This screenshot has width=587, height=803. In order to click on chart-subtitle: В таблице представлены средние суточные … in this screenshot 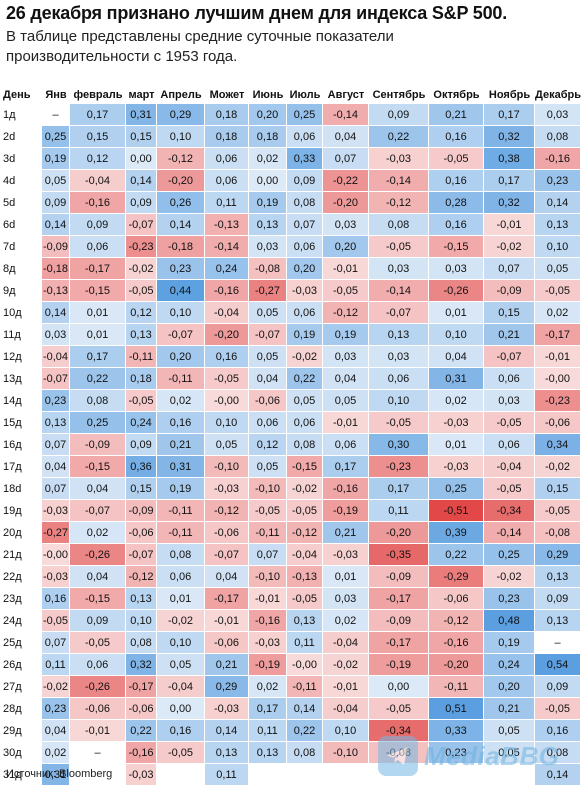, I will do `click(200, 46)`.